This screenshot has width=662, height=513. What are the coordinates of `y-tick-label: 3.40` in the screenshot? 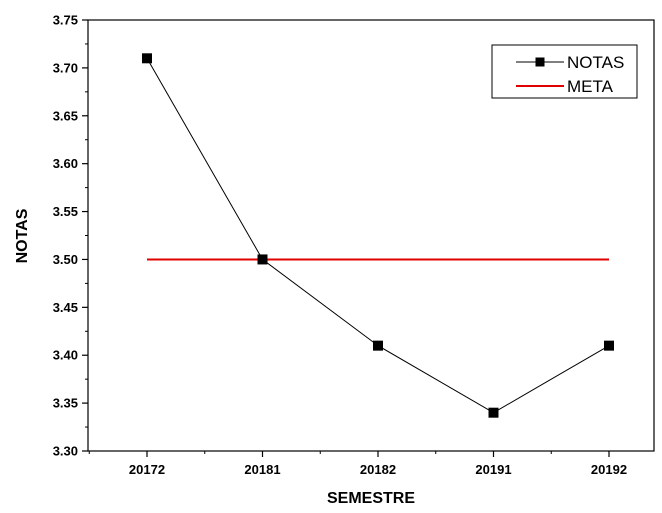 It's located at (65, 355).